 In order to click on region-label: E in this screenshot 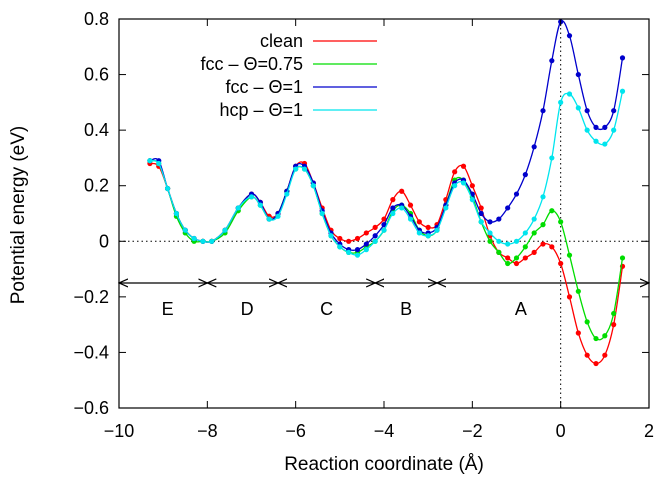, I will do `click(168, 309)`.